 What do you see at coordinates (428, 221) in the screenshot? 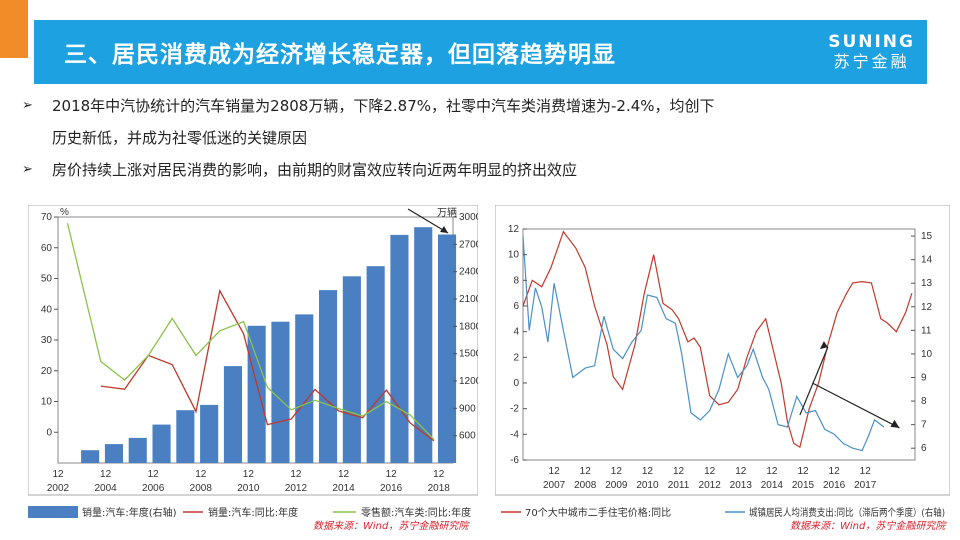
I see `trend-arrow-line` at bounding box center [428, 221].